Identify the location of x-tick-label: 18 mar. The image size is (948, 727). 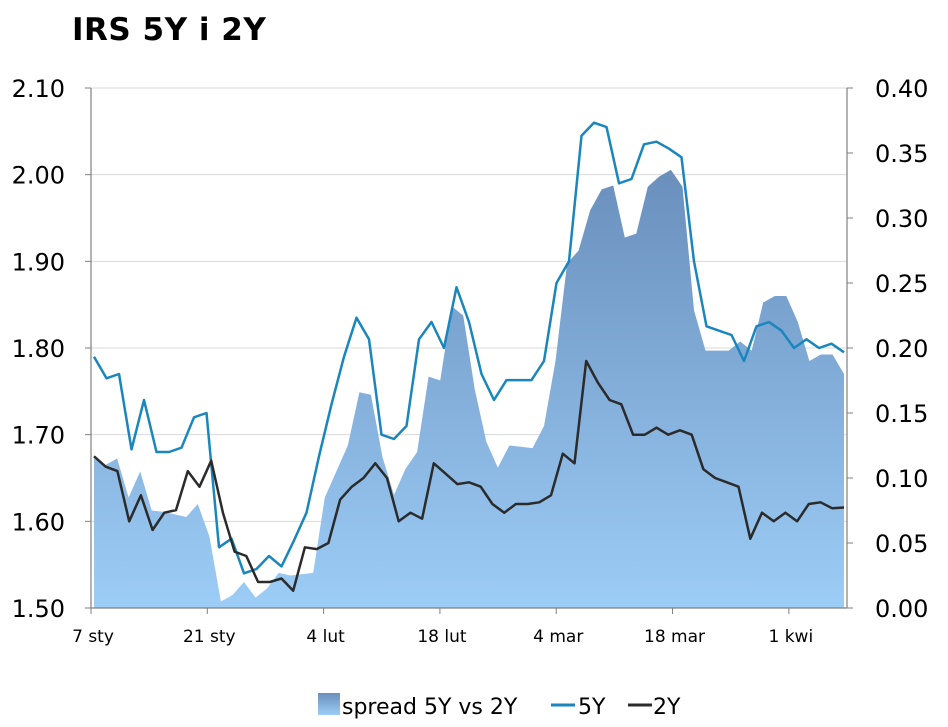
(674, 637).